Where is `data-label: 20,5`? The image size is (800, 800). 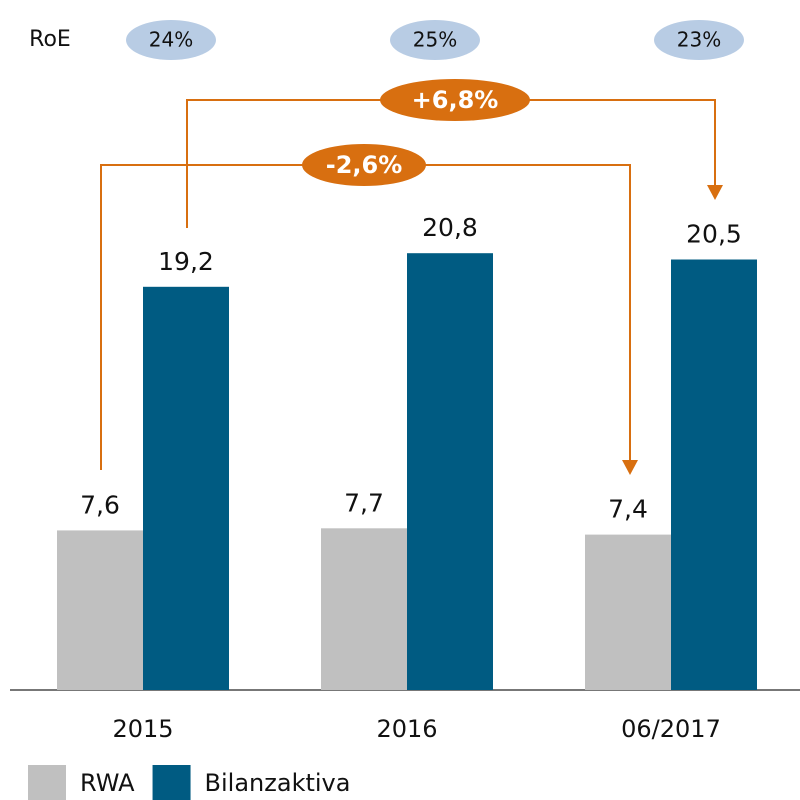 data-label: 20,5 is located at coordinates (714, 234).